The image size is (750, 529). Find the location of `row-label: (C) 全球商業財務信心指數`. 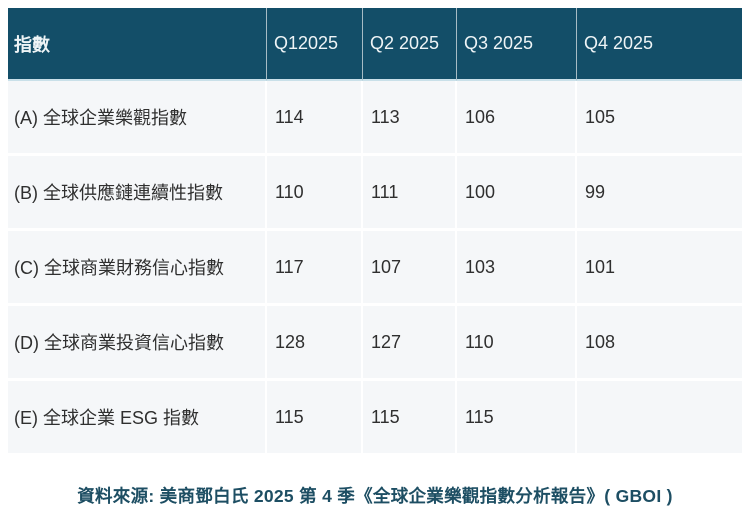

row-label: (C) 全球商業財務信心指數 is located at coordinates (137, 268).